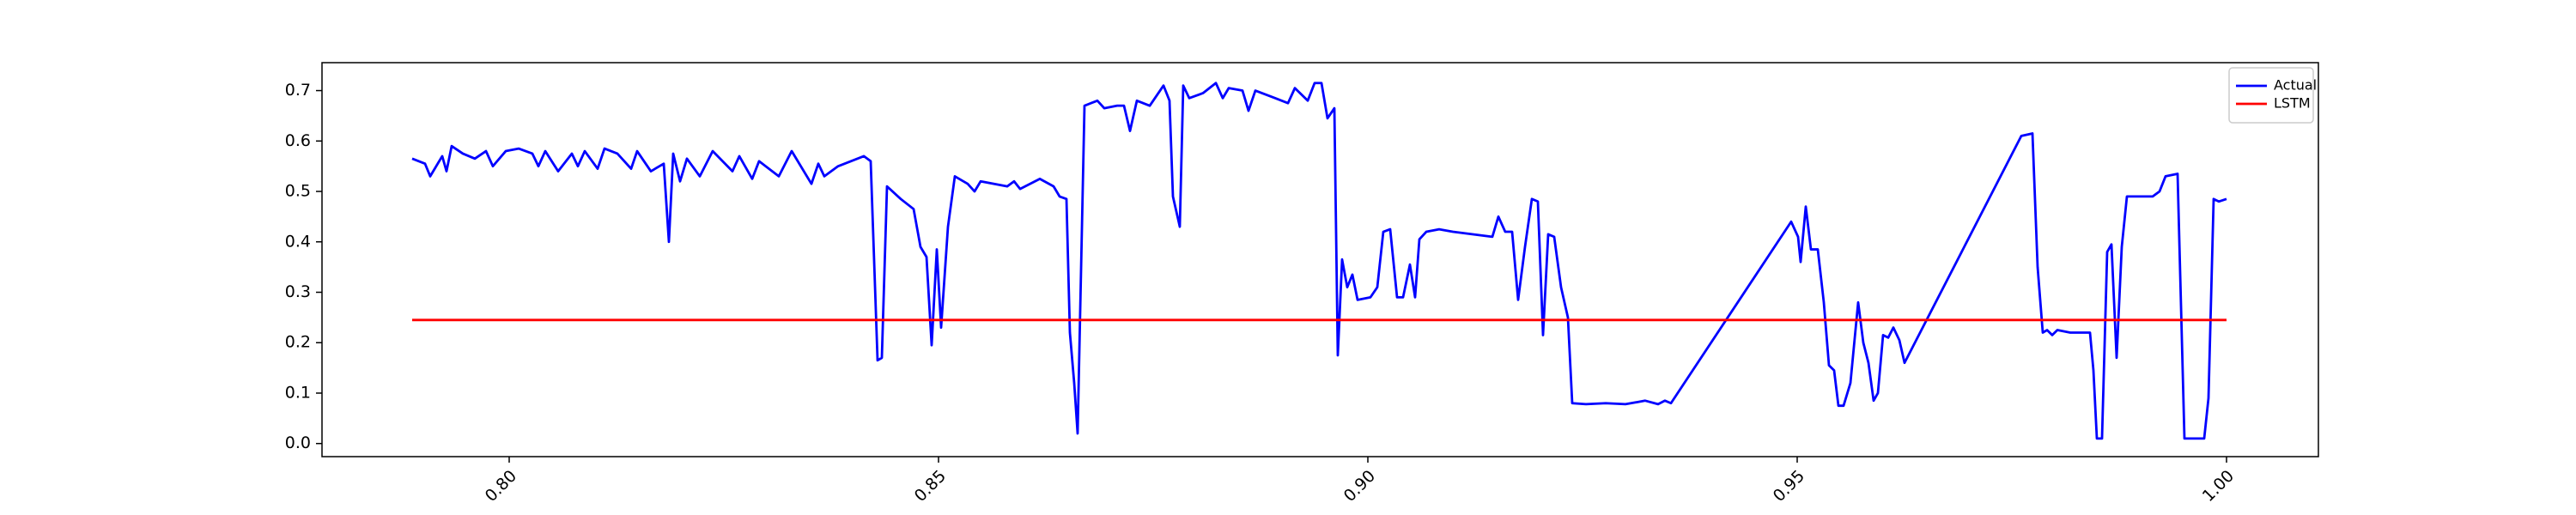  What do you see at coordinates (2295, 85) in the screenshot?
I see `legend-label: Actual` at bounding box center [2295, 85].